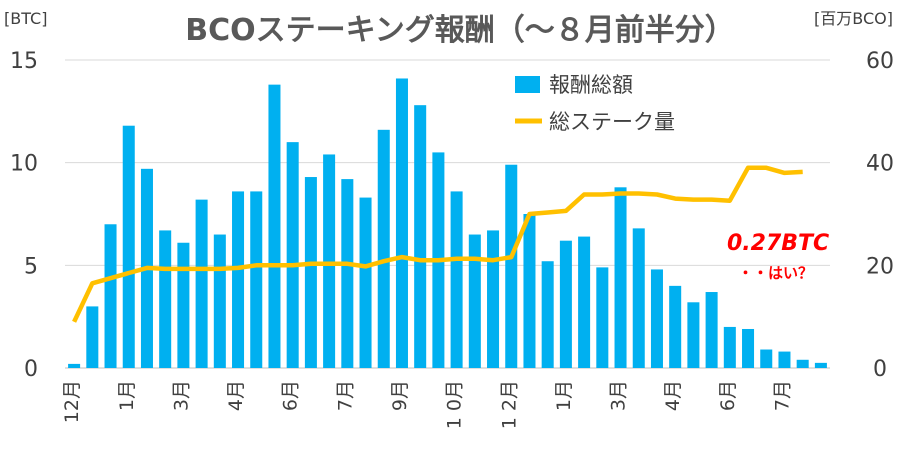 This screenshot has width=902, height=461. I want to click on legend: 報酬総額 総ステーク量, so click(595, 103).